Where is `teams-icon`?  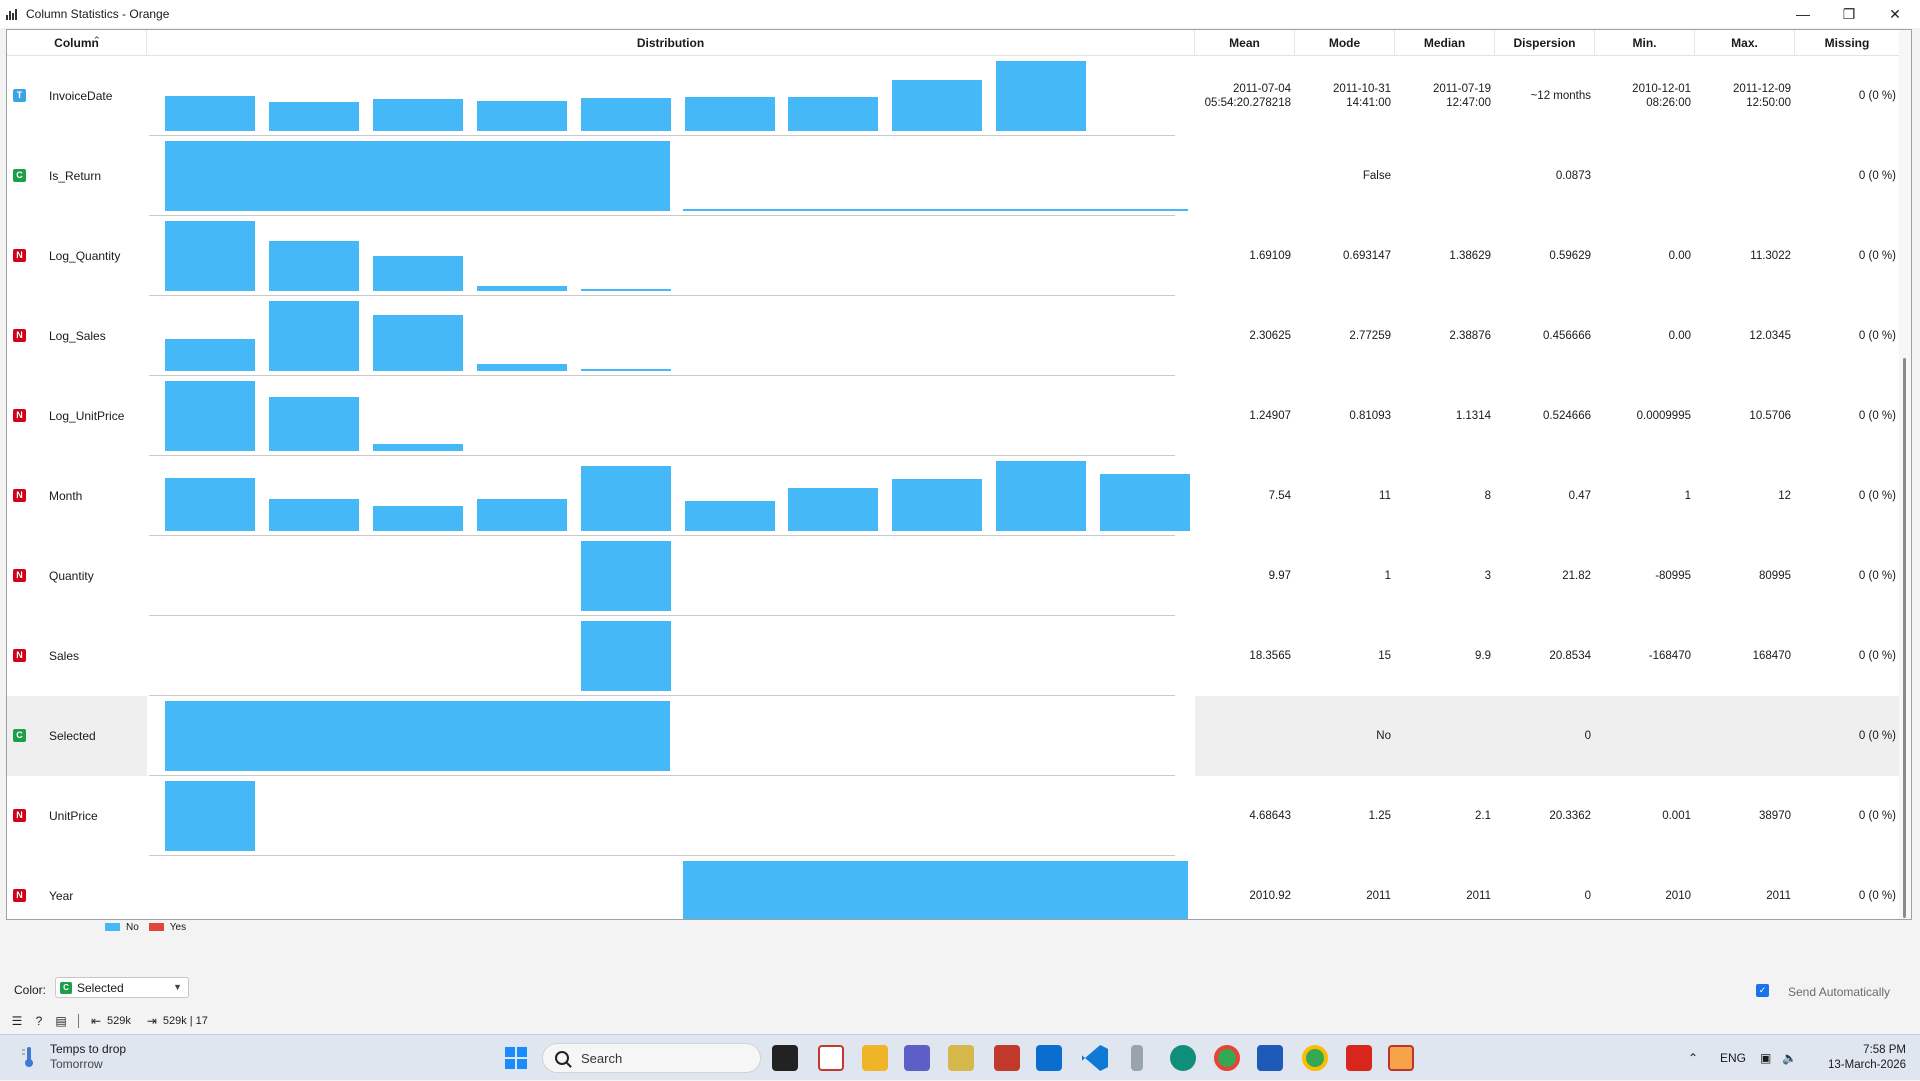
teams-icon is located at coordinates (917, 1058).